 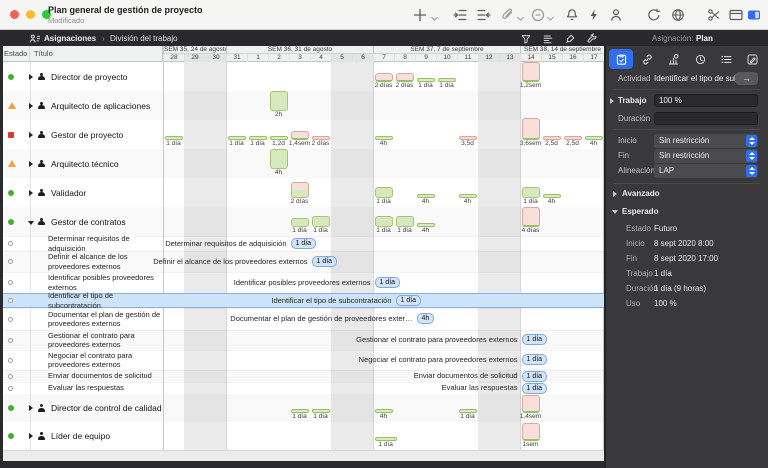 I want to click on conflicts-bolt-icon, so click(x=594, y=15).